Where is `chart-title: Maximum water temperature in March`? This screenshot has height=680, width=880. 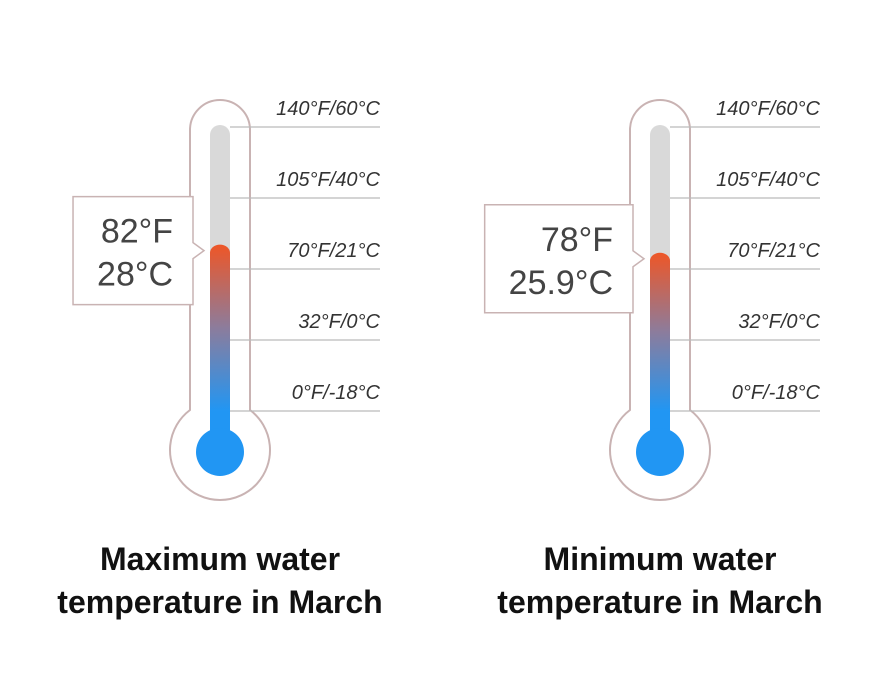
chart-title: Maximum water temperature in March is located at coordinates (220, 580).